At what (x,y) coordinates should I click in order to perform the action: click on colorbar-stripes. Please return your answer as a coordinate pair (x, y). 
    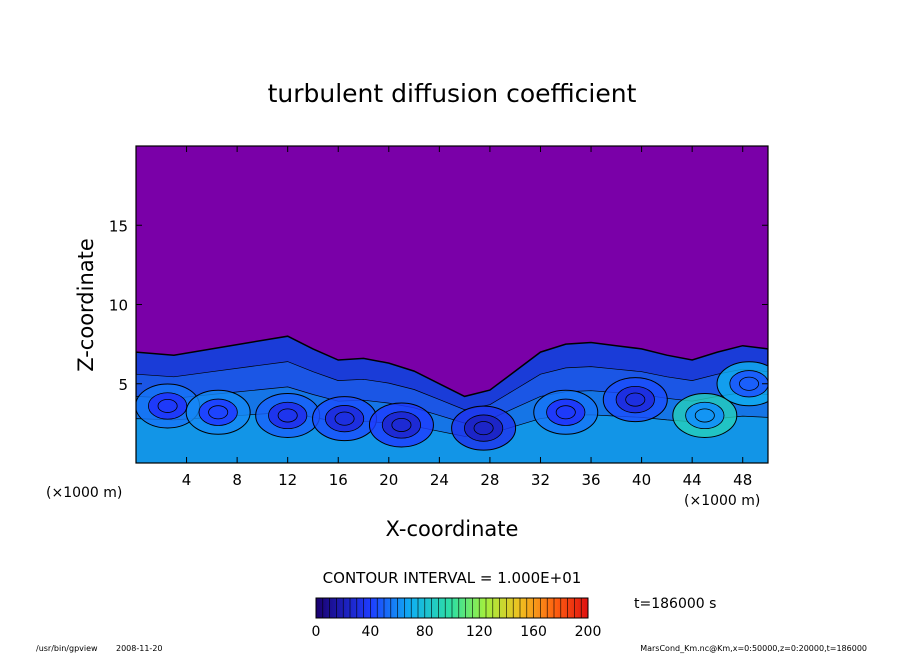
    Looking at the image, I should click on (452, 608).